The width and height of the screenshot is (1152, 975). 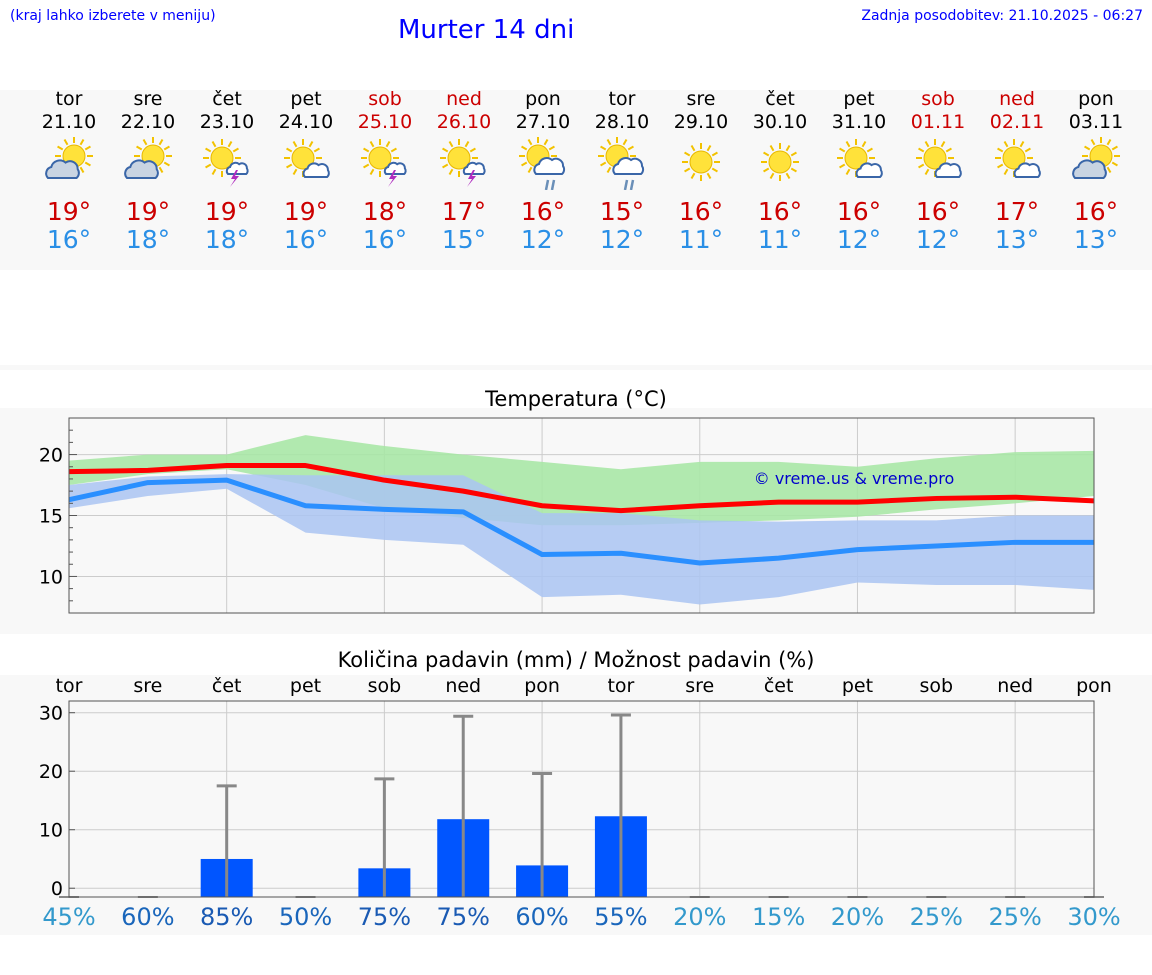 I want to click on temp-max: 15°, so click(x=622, y=211).